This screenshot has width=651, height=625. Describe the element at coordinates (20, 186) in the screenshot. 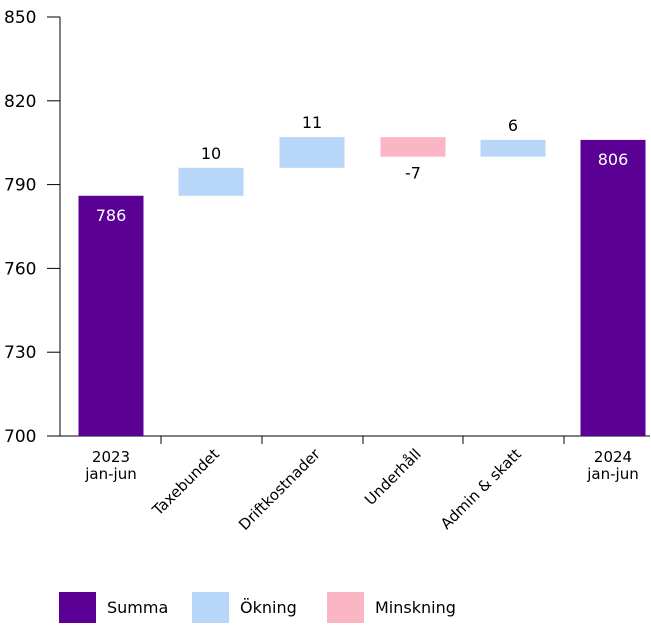

I see `y-tick-label: 790` at that location.